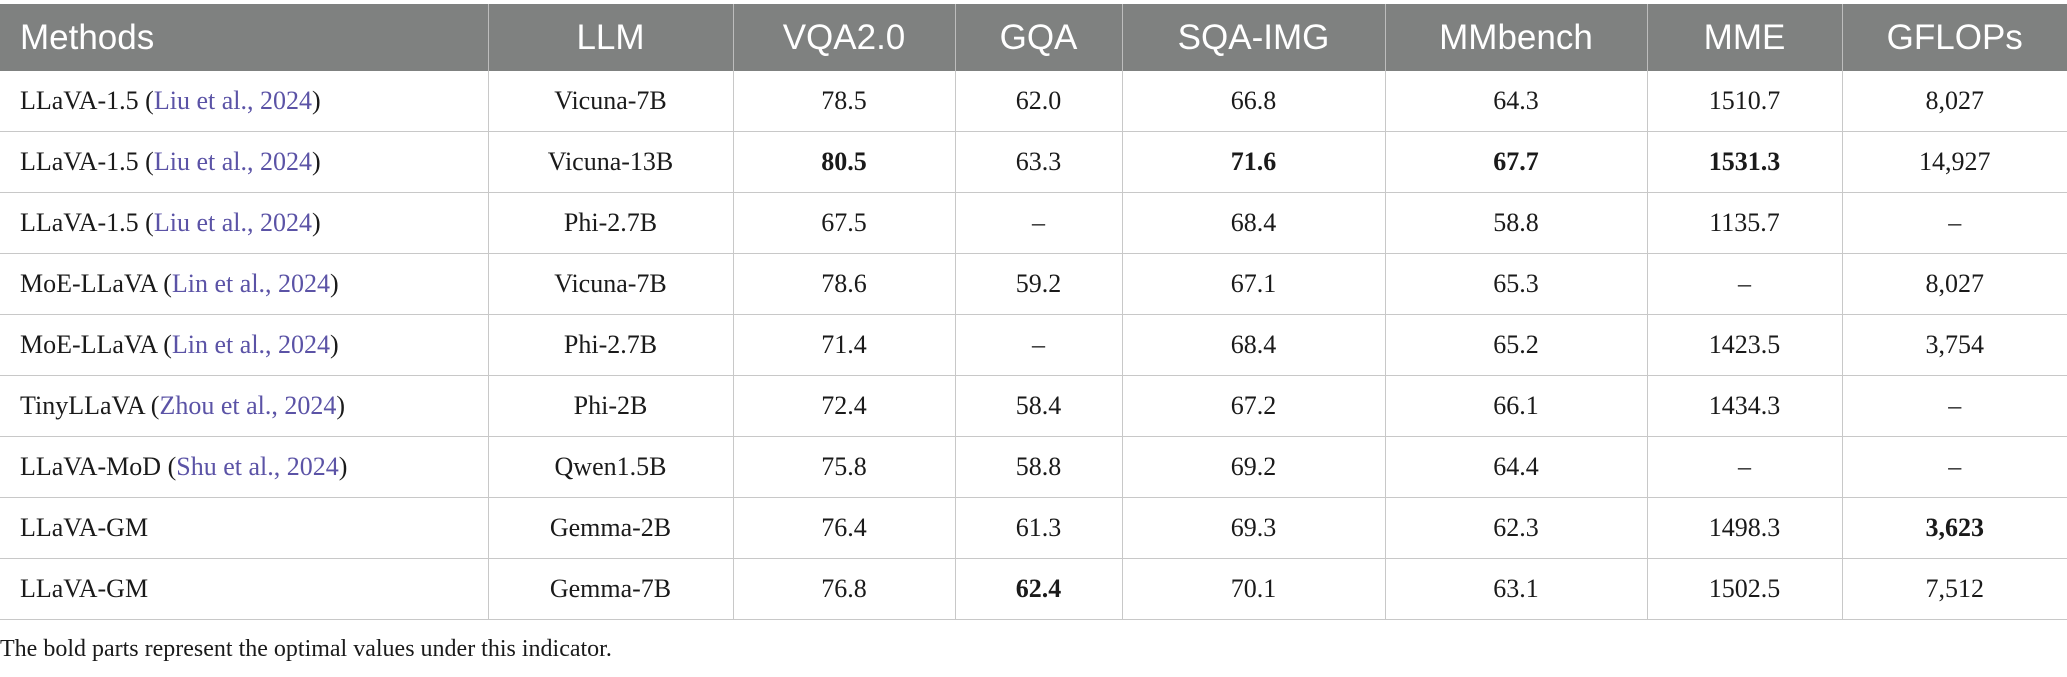 Image resolution: width=2067 pixels, height=677 pixels. I want to click on method-name: TinyLLaVA, so click(82, 405).